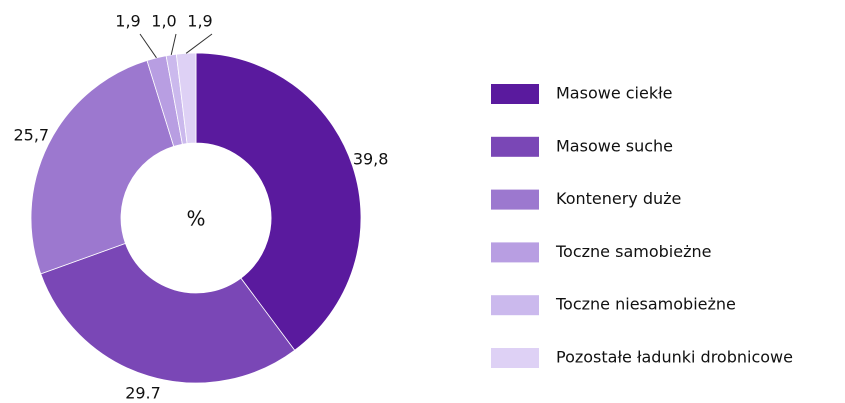 The width and height of the screenshot is (845, 403). Describe the element at coordinates (371, 159) in the screenshot. I see `data-label: 39,8` at that location.